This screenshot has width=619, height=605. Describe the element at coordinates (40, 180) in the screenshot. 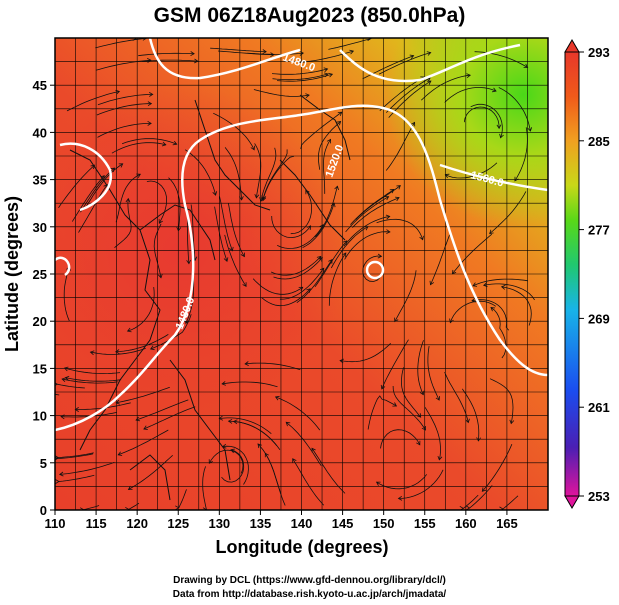

I see `y-tick-label: 35` at that location.